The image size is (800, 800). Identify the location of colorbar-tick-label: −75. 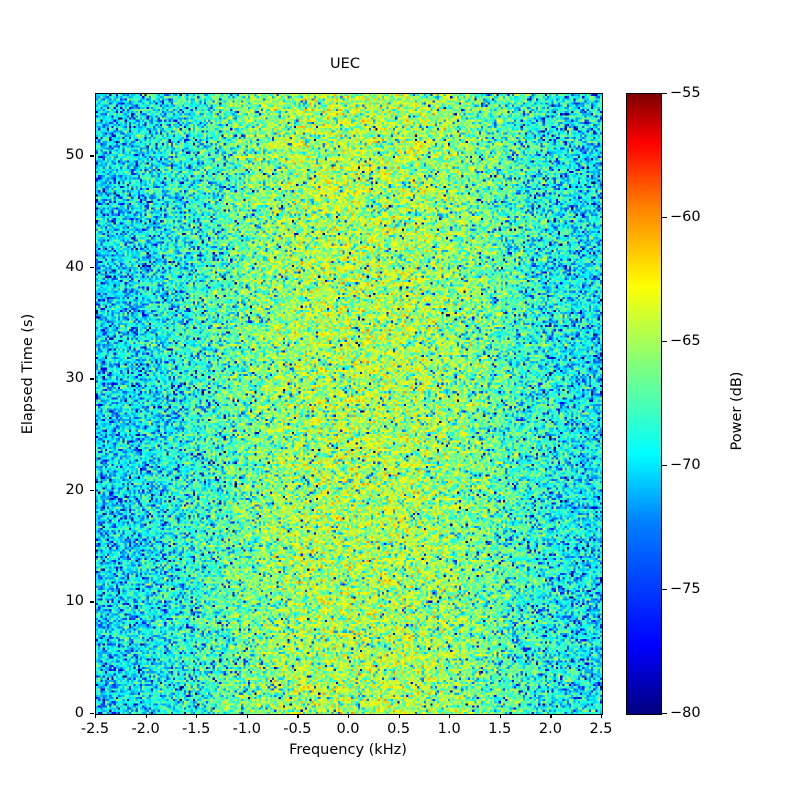
(685, 589).